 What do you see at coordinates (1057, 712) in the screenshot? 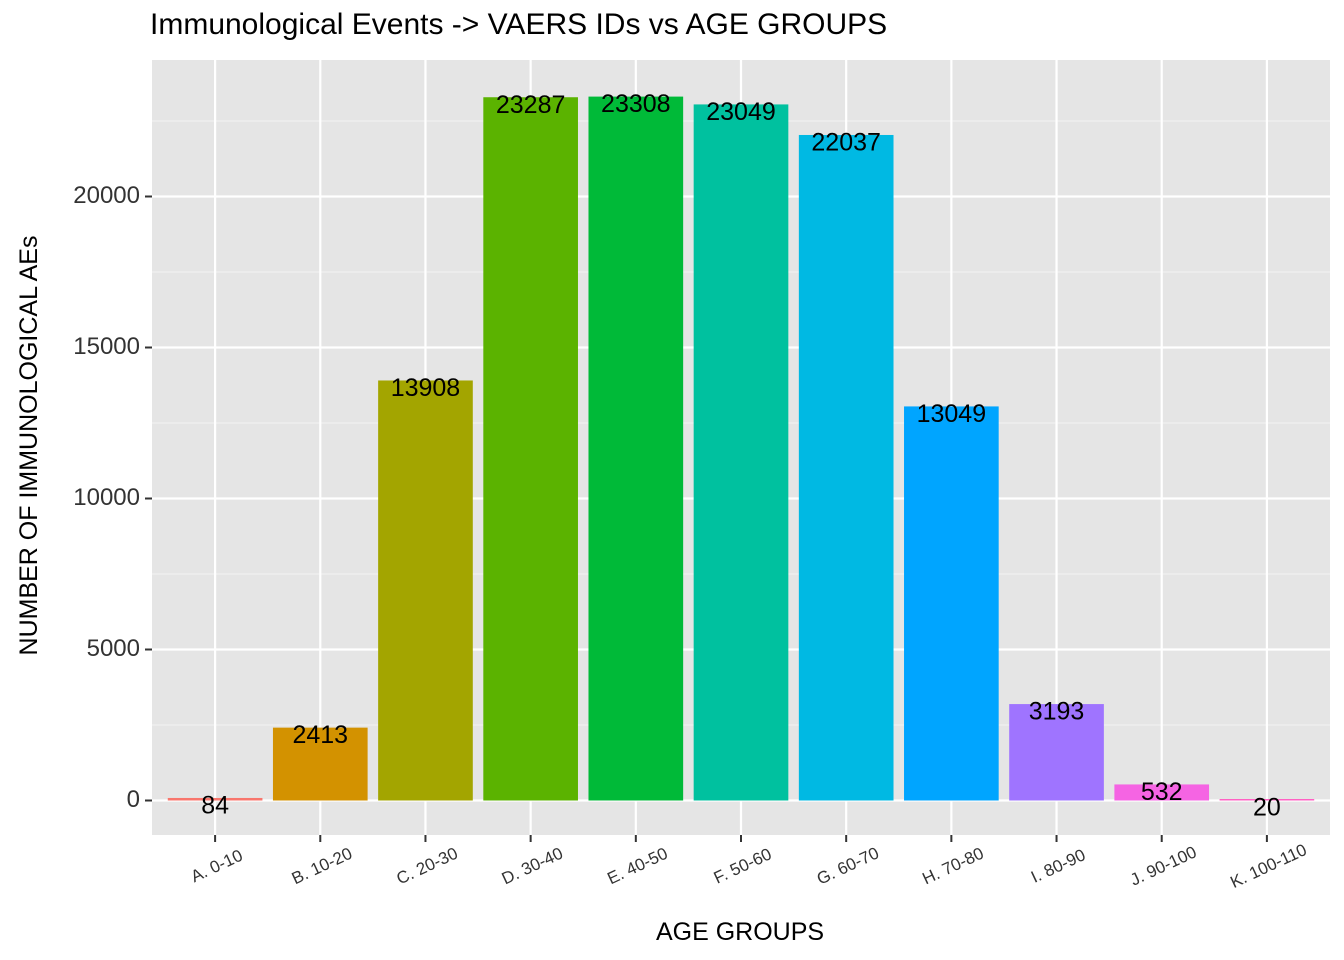
I see `bar-value-label: 3193` at bounding box center [1057, 712].